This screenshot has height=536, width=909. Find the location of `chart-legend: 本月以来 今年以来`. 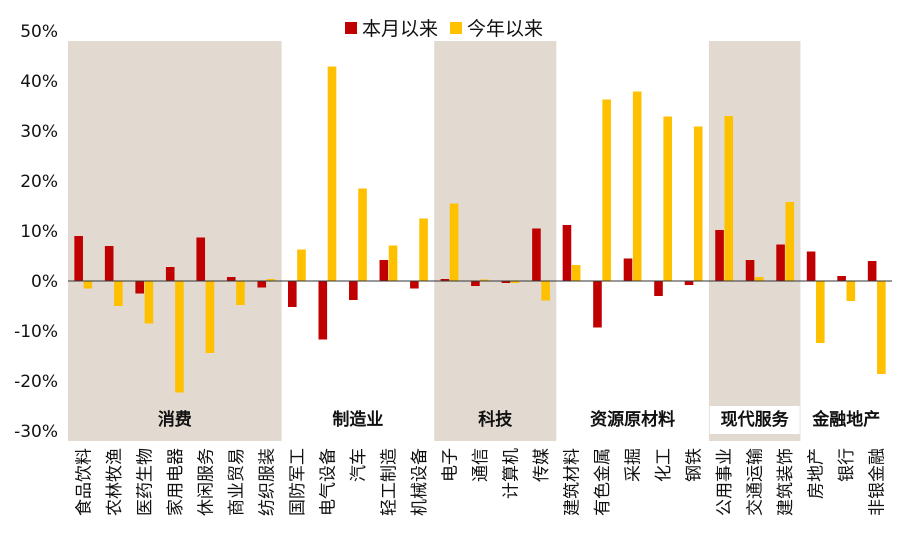

chart-legend: 本月以来 今年以来 is located at coordinates (450, 27).